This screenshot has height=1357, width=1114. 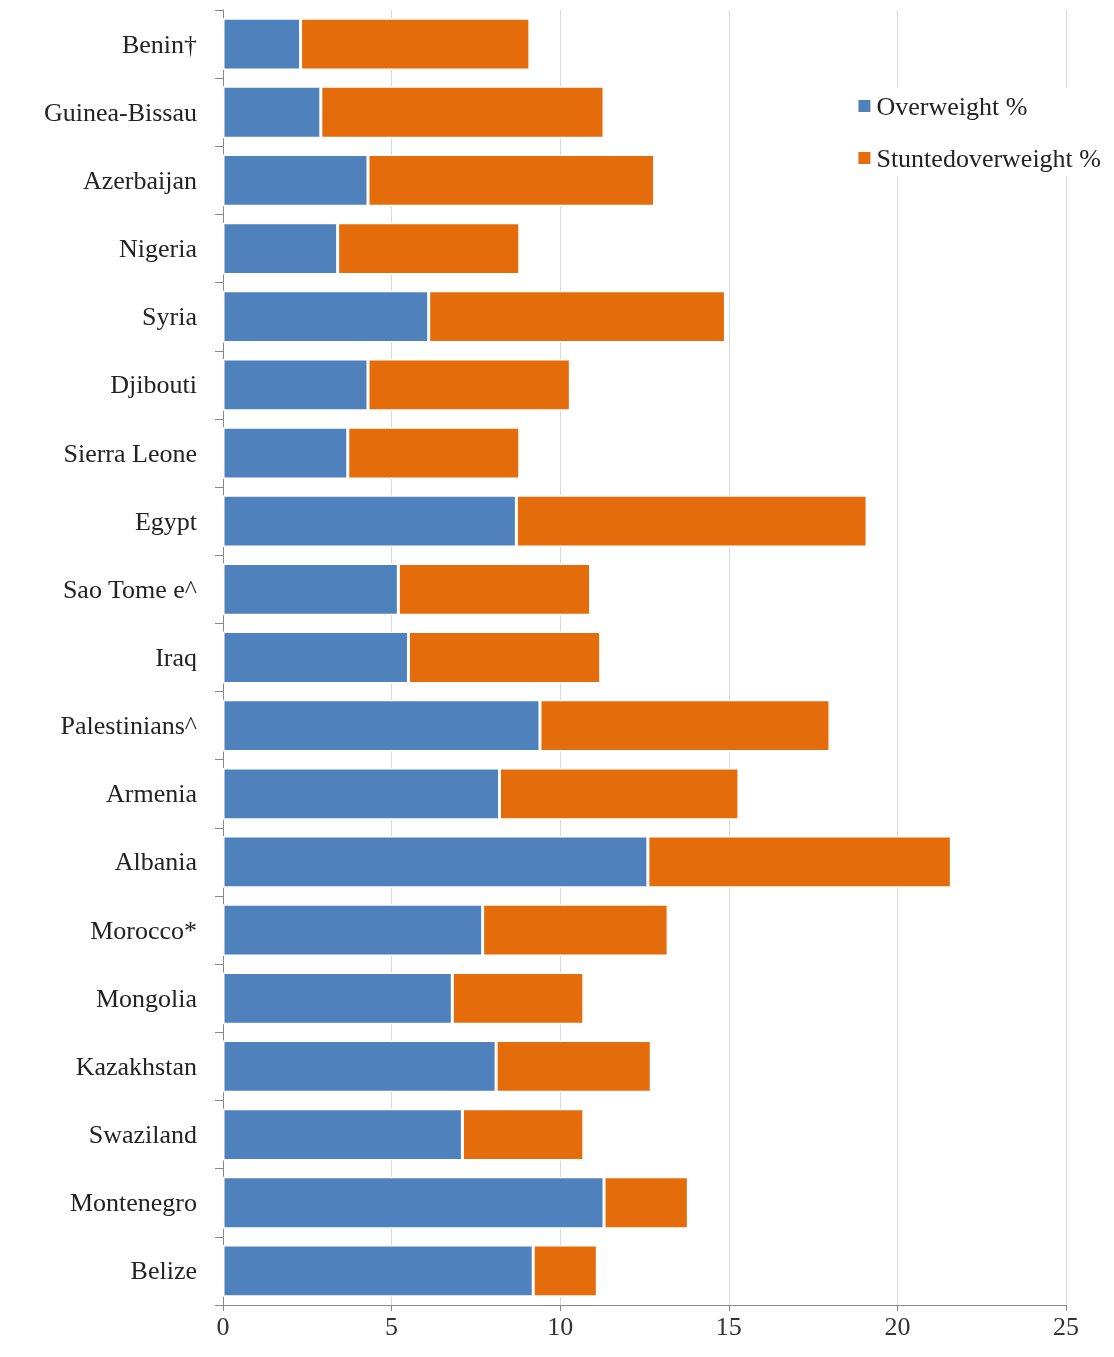 What do you see at coordinates (223, 1326) in the screenshot?
I see `x-tick-label: 0` at bounding box center [223, 1326].